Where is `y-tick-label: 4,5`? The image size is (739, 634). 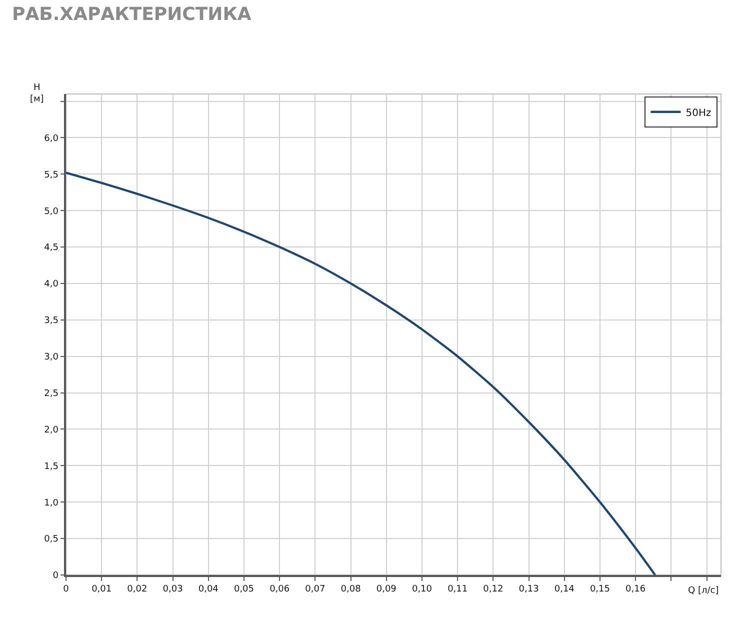
y-tick-label: 4,5 is located at coordinates (51, 248).